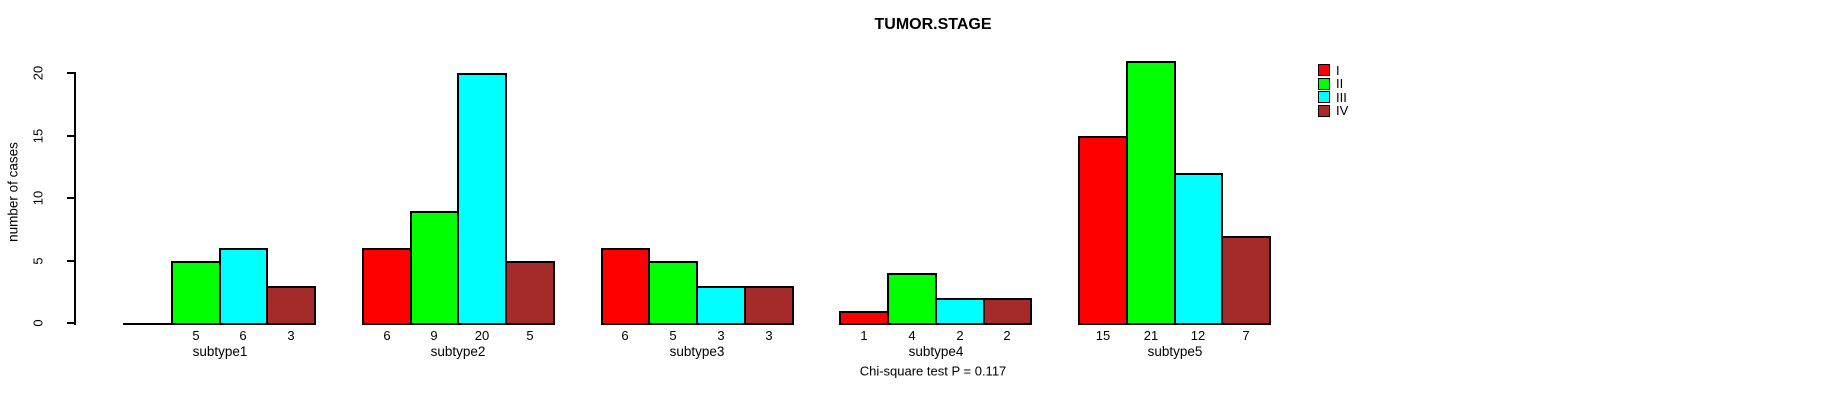  Describe the element at coordinates (1151, 335) in the screenshot. I see `bar-value-label: 21` at that location.